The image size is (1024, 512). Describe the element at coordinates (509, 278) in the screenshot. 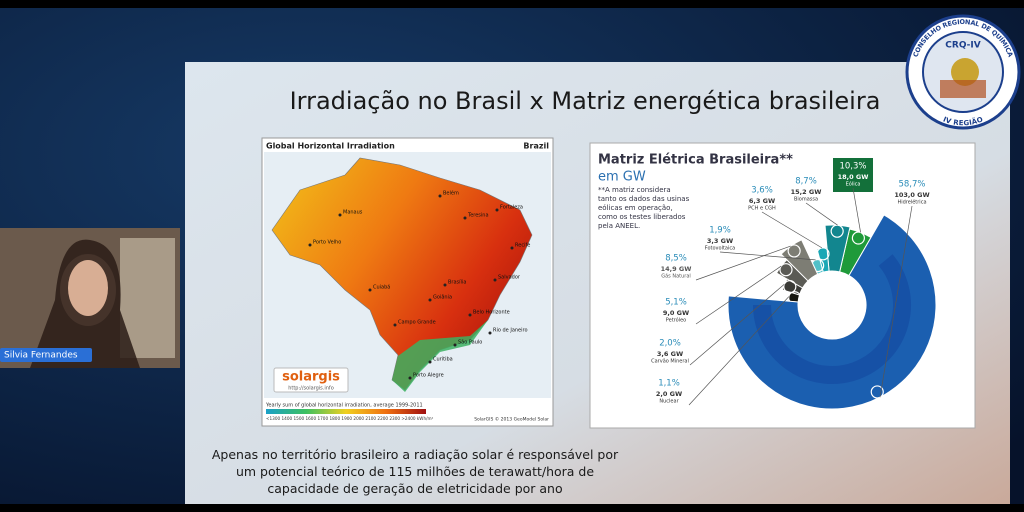

I see `city-label: Salvador` at that location.